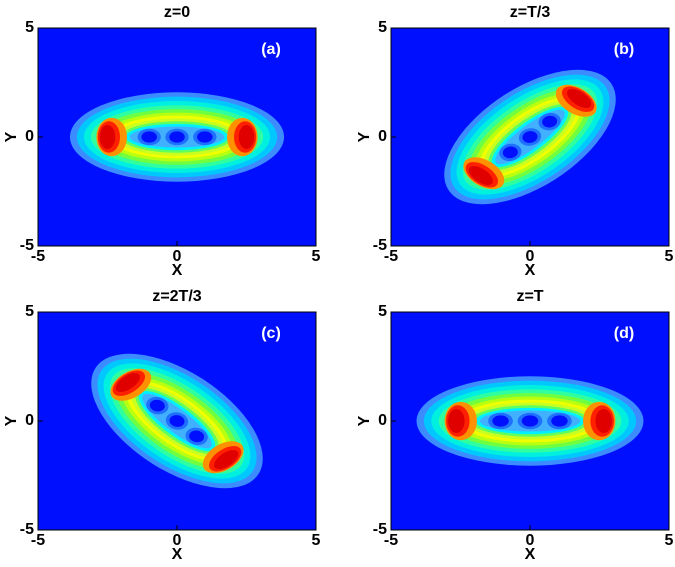  What do you see at coordinates (530, 12) in the screenshot?
I see `panel-title: z=T/3` at bounding box center [530, 12].